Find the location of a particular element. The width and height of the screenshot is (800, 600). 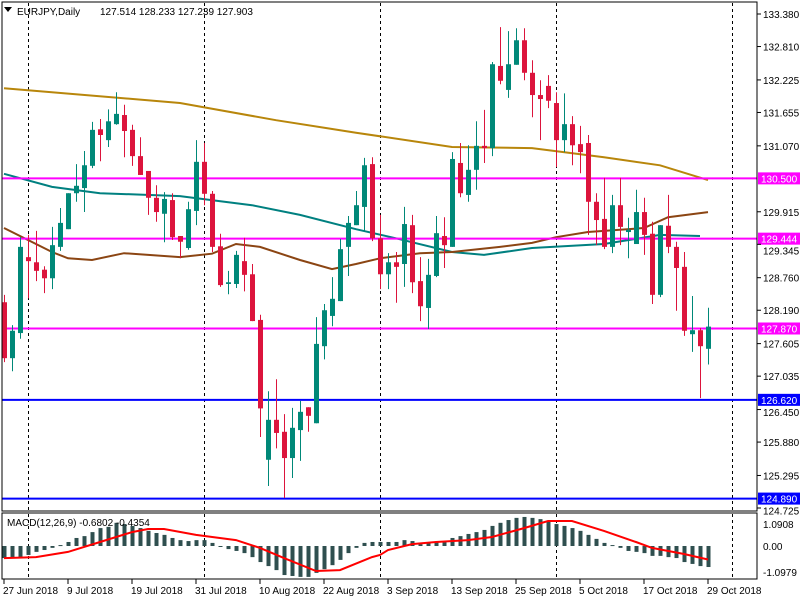

level-price-label: 130.500 is located at coordinates (779, 179).